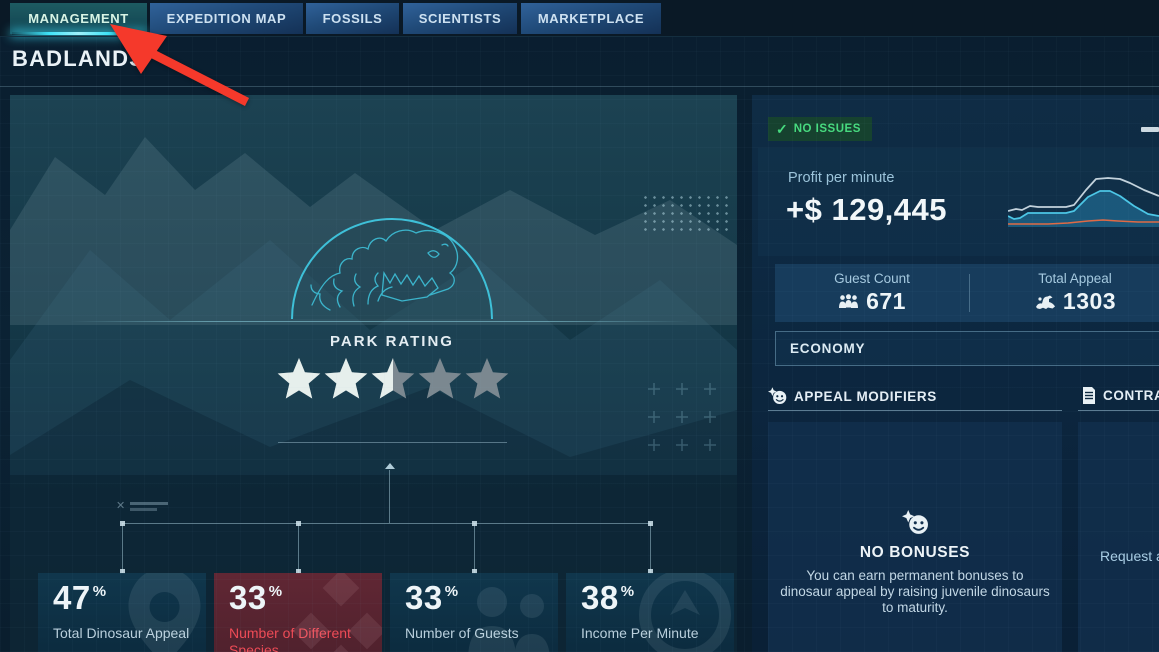  What do you see at coordinates (386, 523) in the screenshot?
I see `tree-horizontal-line` at bounding box center [386, 523].